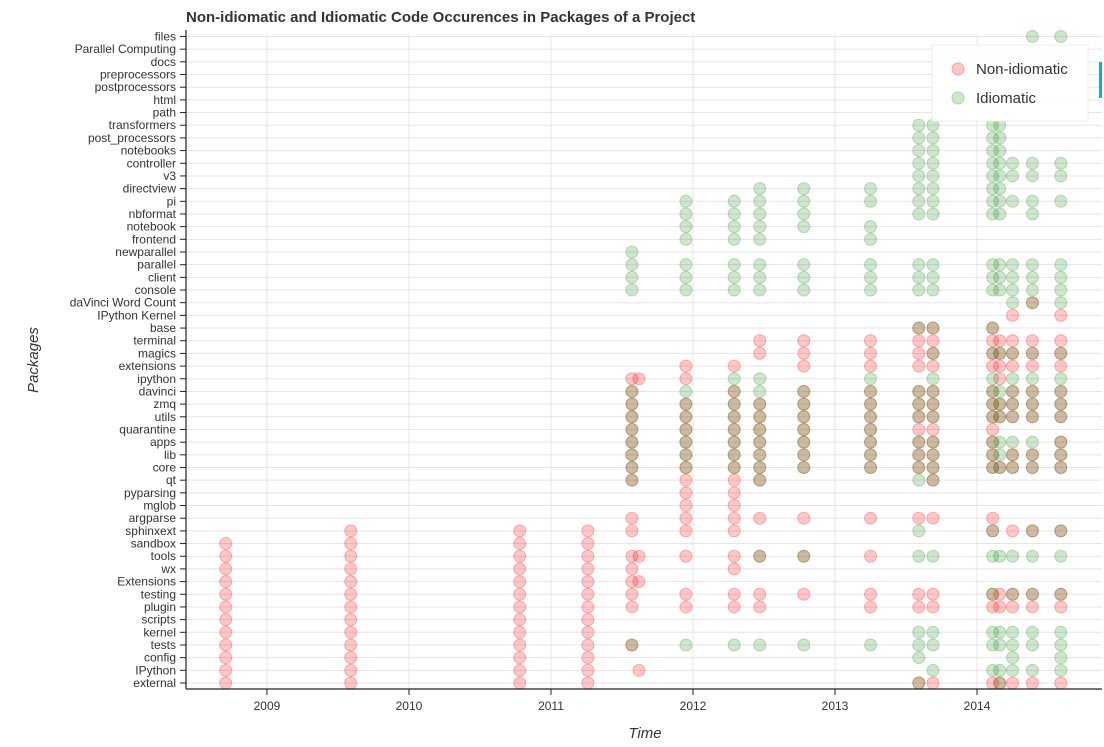 Image resolution: width=1104 pixels, height=747 pixels. Describe the element at coordinates (170, 455) in the screenshot. I see `y-tick-label: lib` at that location.